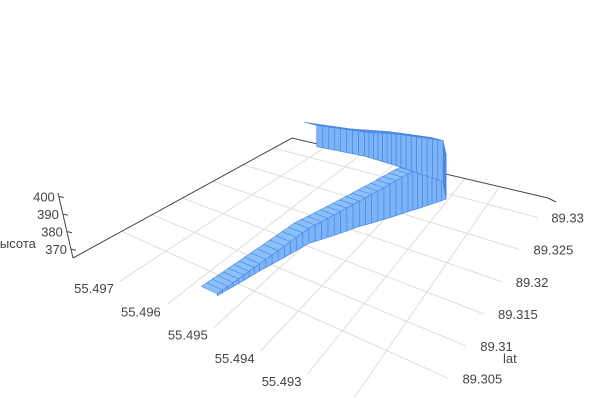 This screenshot has height=400, width=600. I want to click on z-tick-label: 400, so click(44, 197).